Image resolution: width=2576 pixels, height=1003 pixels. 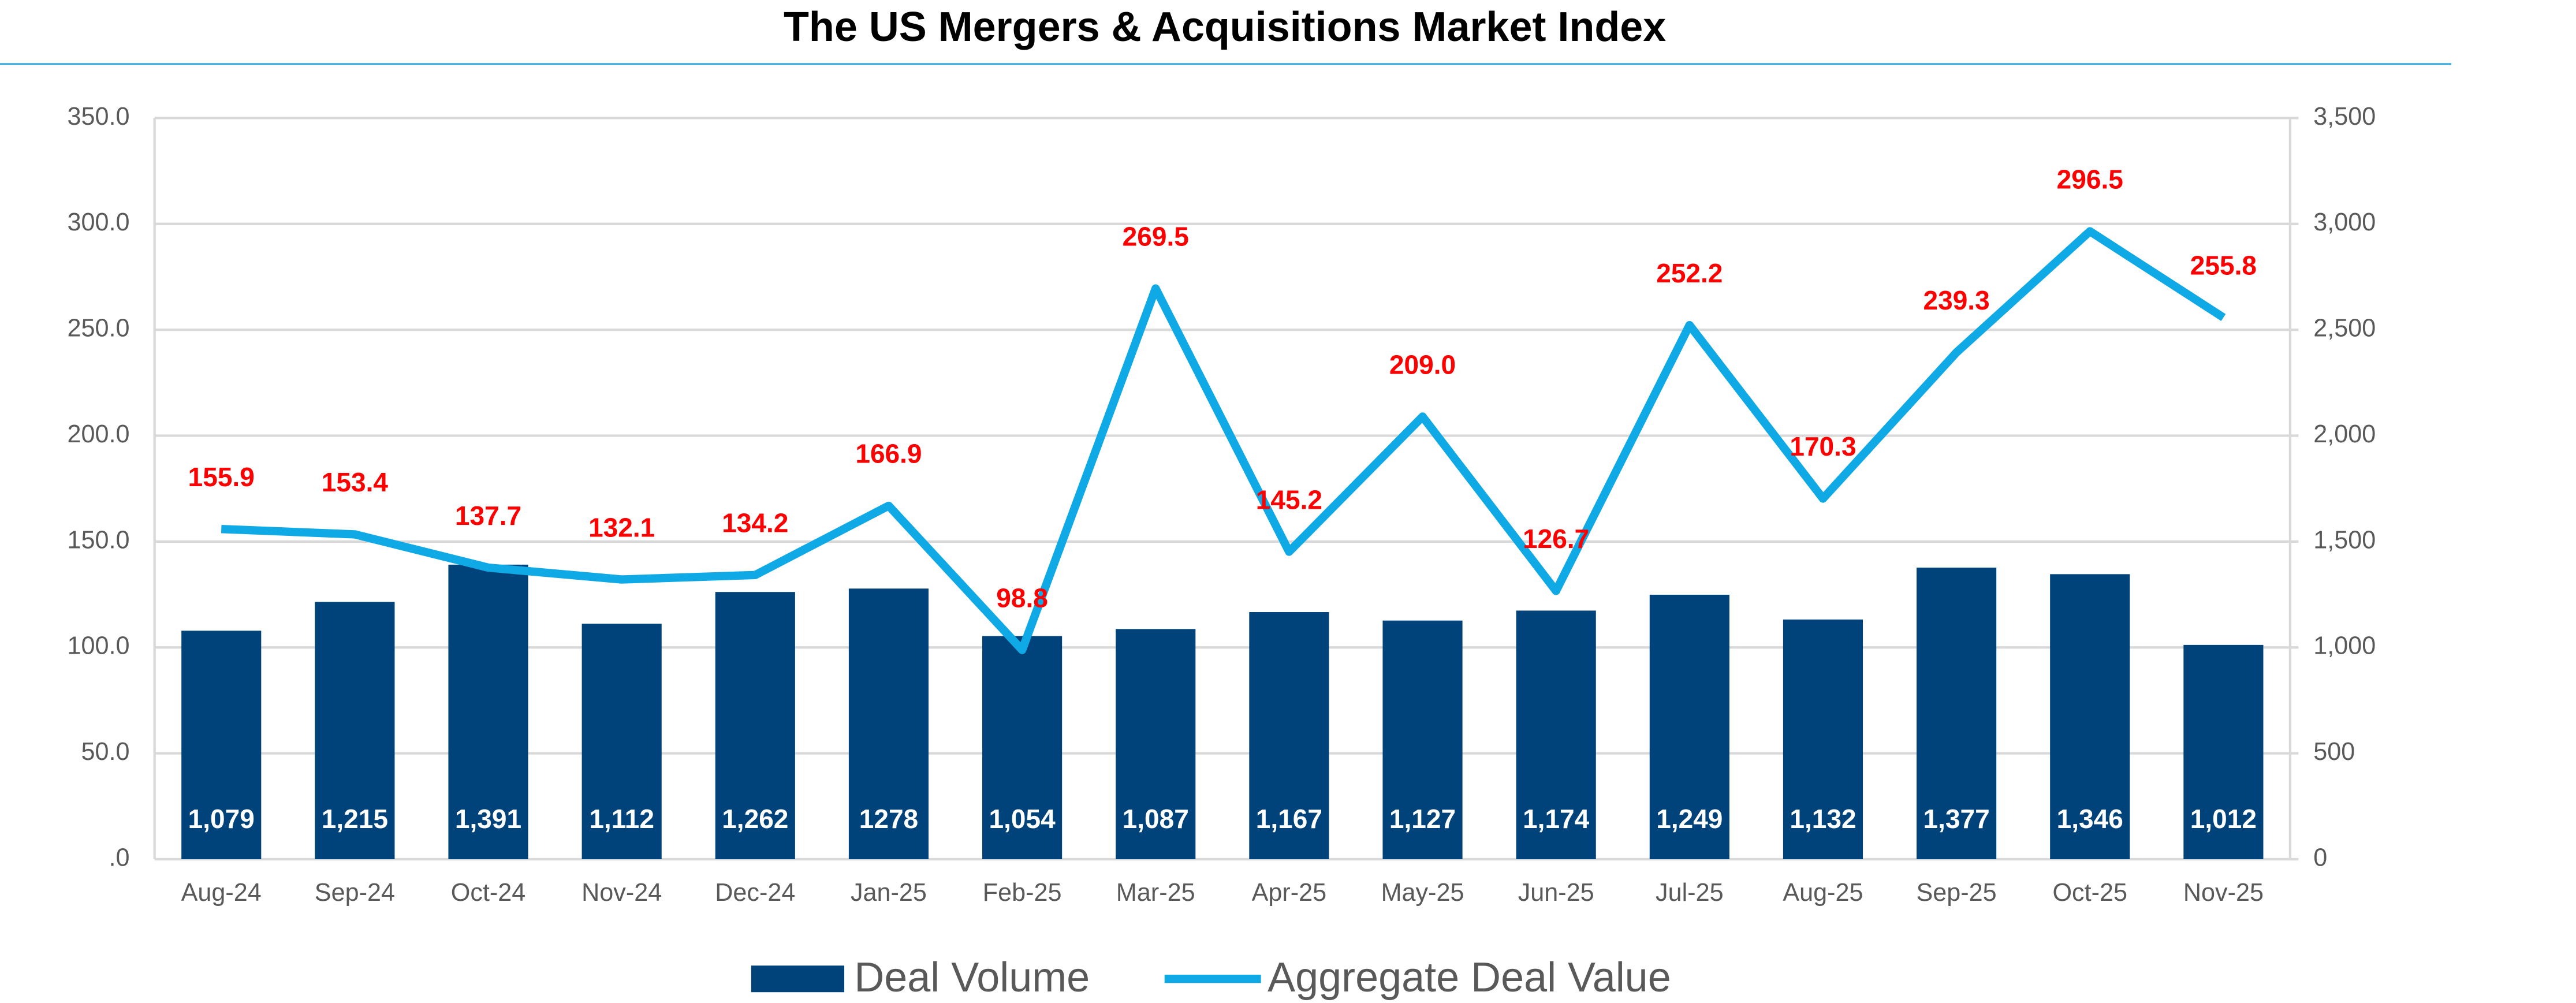 What do you see at coordinates (98, 646) in the screenshot?
I see `y-tick-label: 100.0` at bounding box center [98, 646].